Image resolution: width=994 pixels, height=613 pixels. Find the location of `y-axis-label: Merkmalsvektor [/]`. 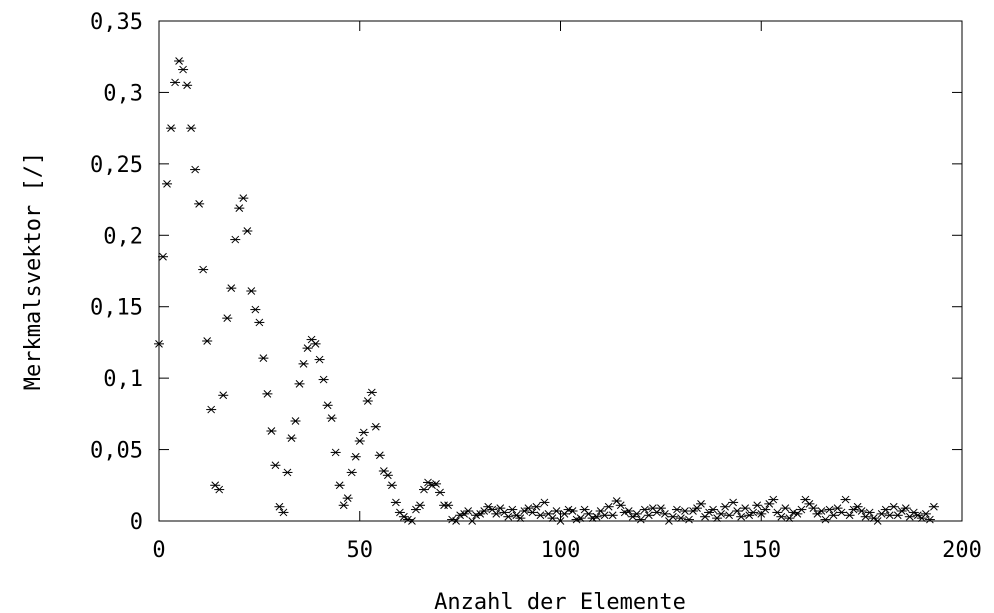

y-axis-label: Merkmalsvektor [/] is located at coordinates (33, 271).